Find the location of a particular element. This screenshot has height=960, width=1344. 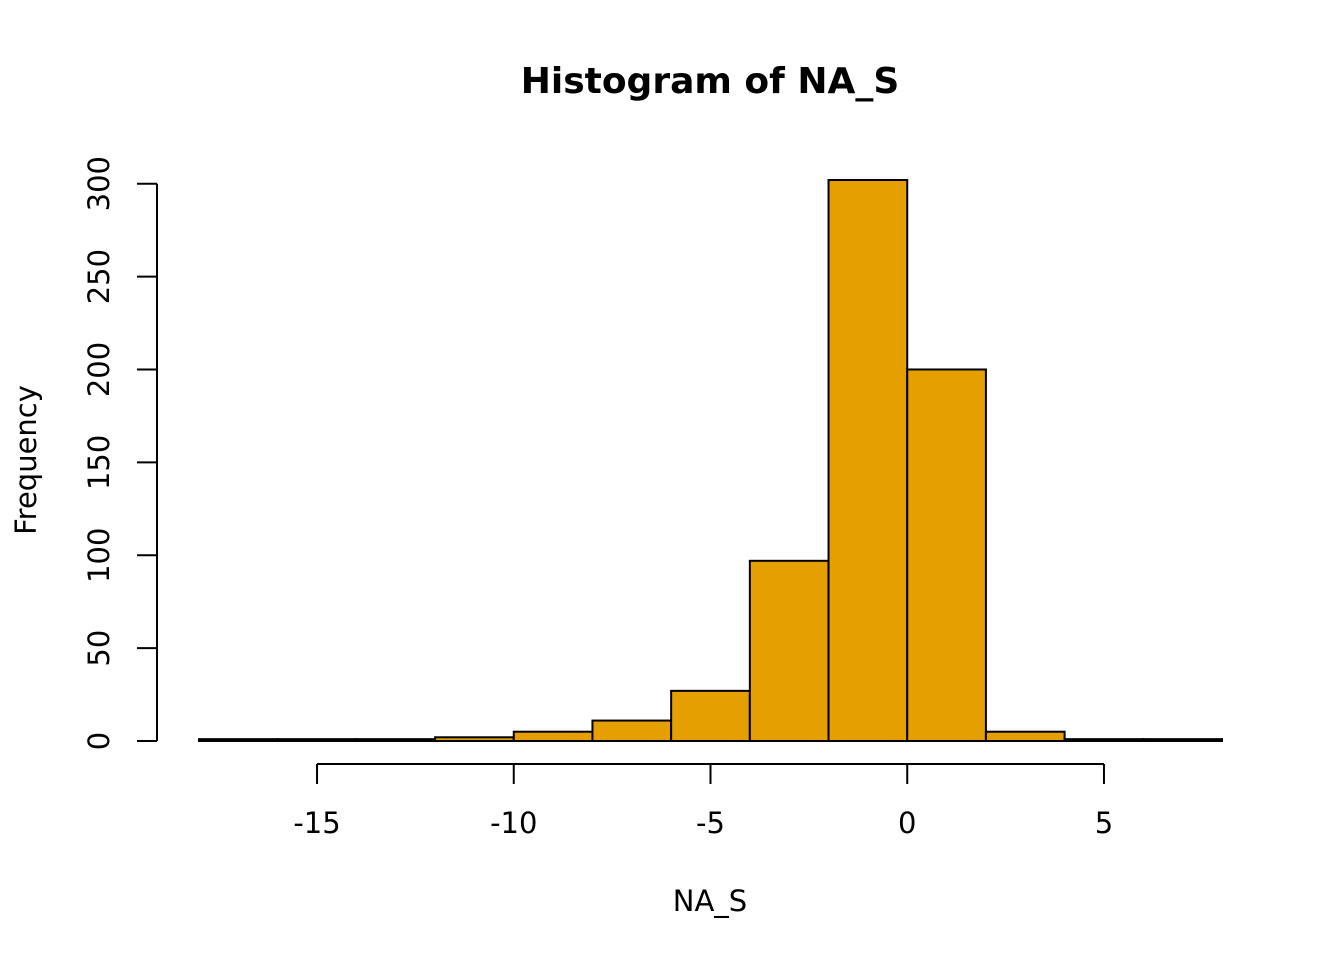

y-tick-label: 300 is located at coordinates (99, 183).